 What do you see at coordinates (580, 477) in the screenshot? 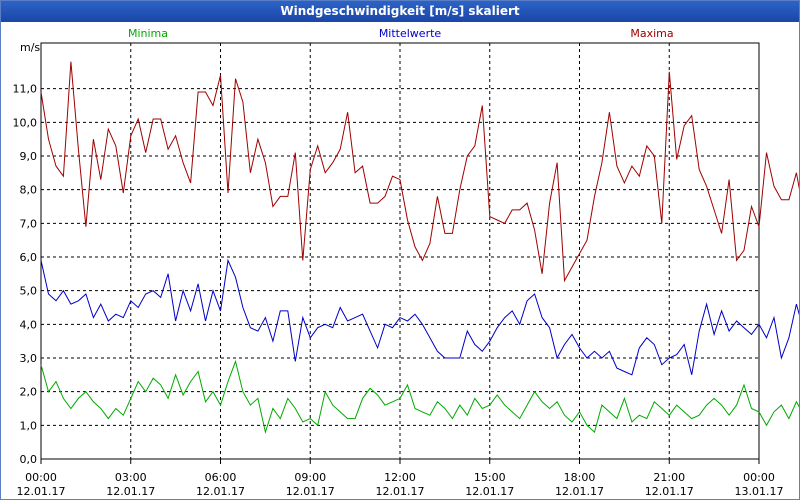
I see `x-tick-time-label: 18:00` at bounding box center [580, 477].